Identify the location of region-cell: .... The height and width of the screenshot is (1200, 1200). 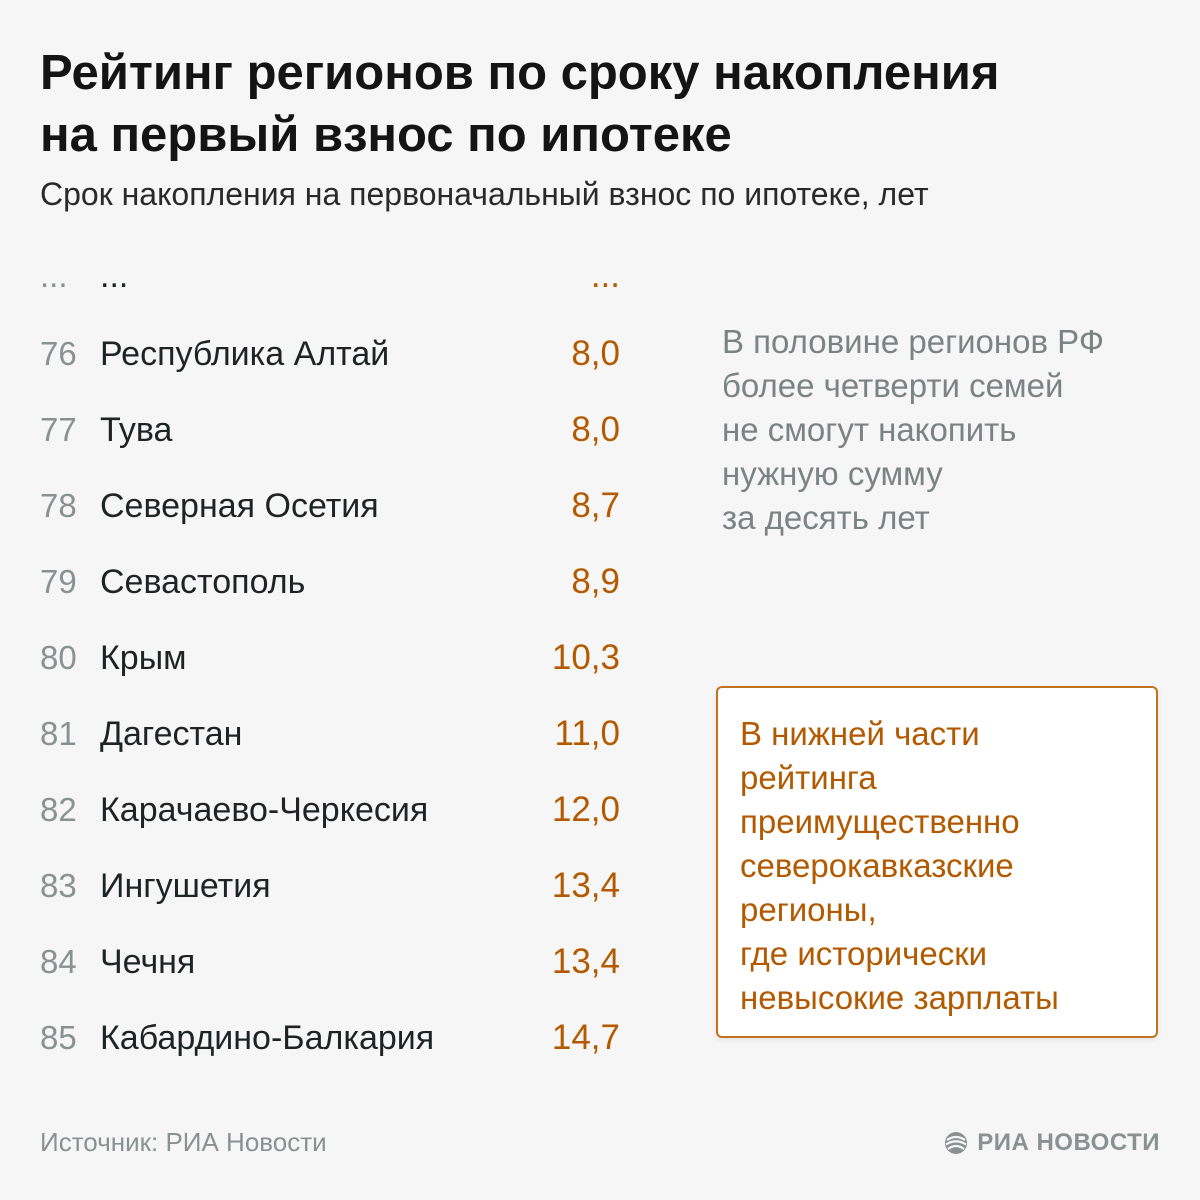
(114, 276).